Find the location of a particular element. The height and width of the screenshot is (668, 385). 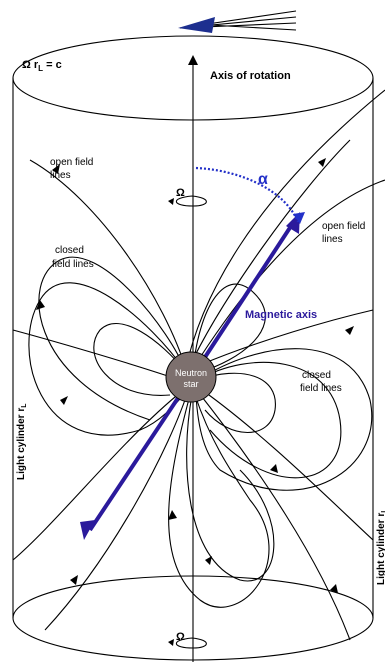

neutron-star-label-2: star is located at coordinates (190, 384).